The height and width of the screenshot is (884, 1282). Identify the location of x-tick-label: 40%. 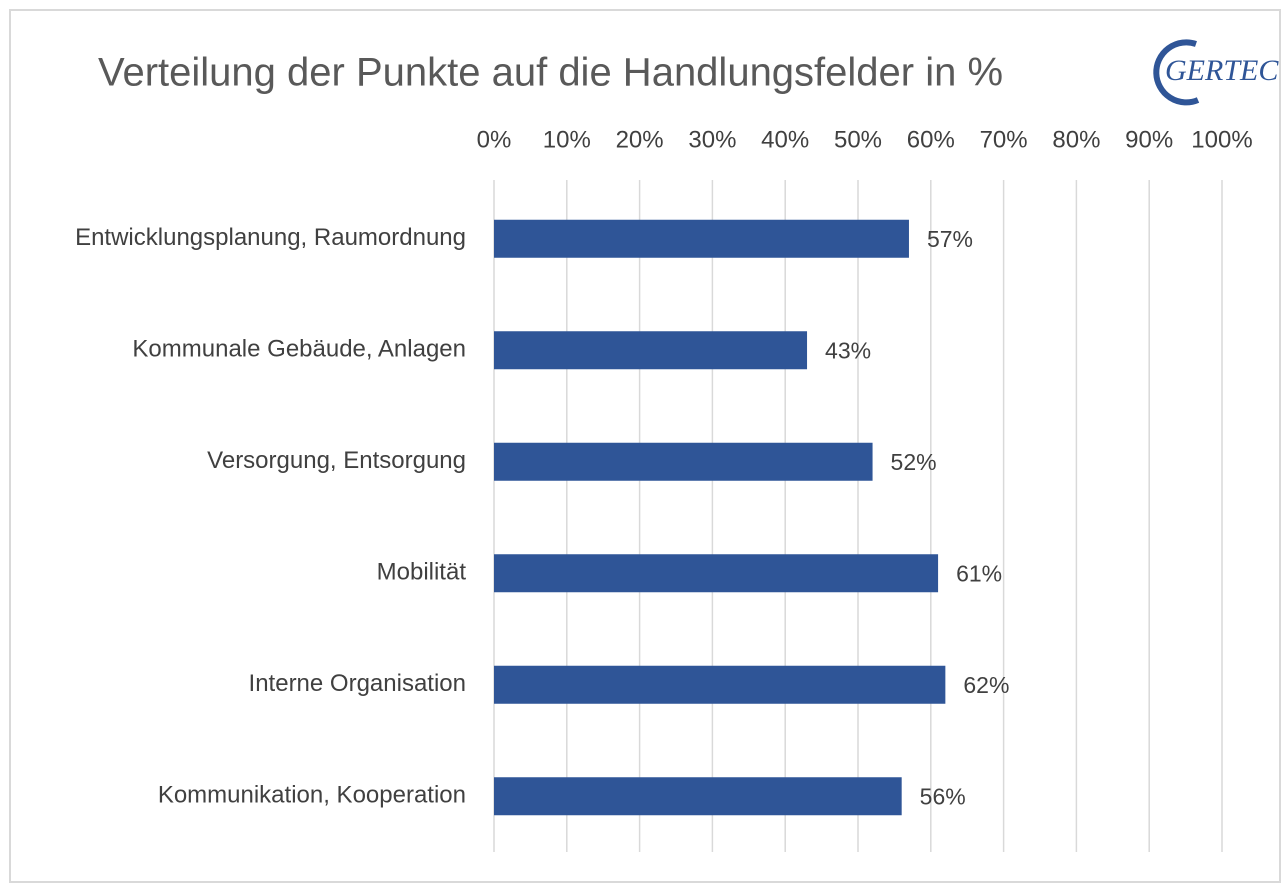
(785, 139).